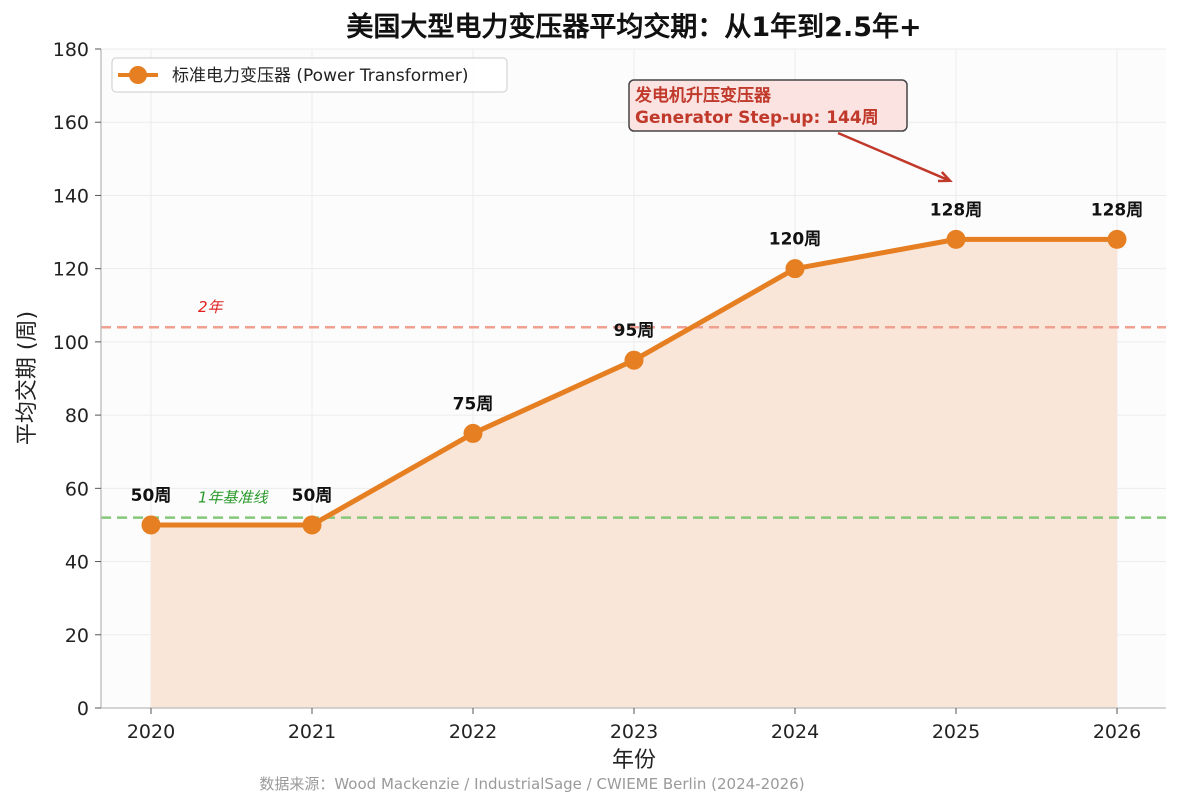  What do you see at coordinates (27, 378) in the screenshot?
I see `y-axis-label: 平均交期 (周)` at bounding box center [27, 378].